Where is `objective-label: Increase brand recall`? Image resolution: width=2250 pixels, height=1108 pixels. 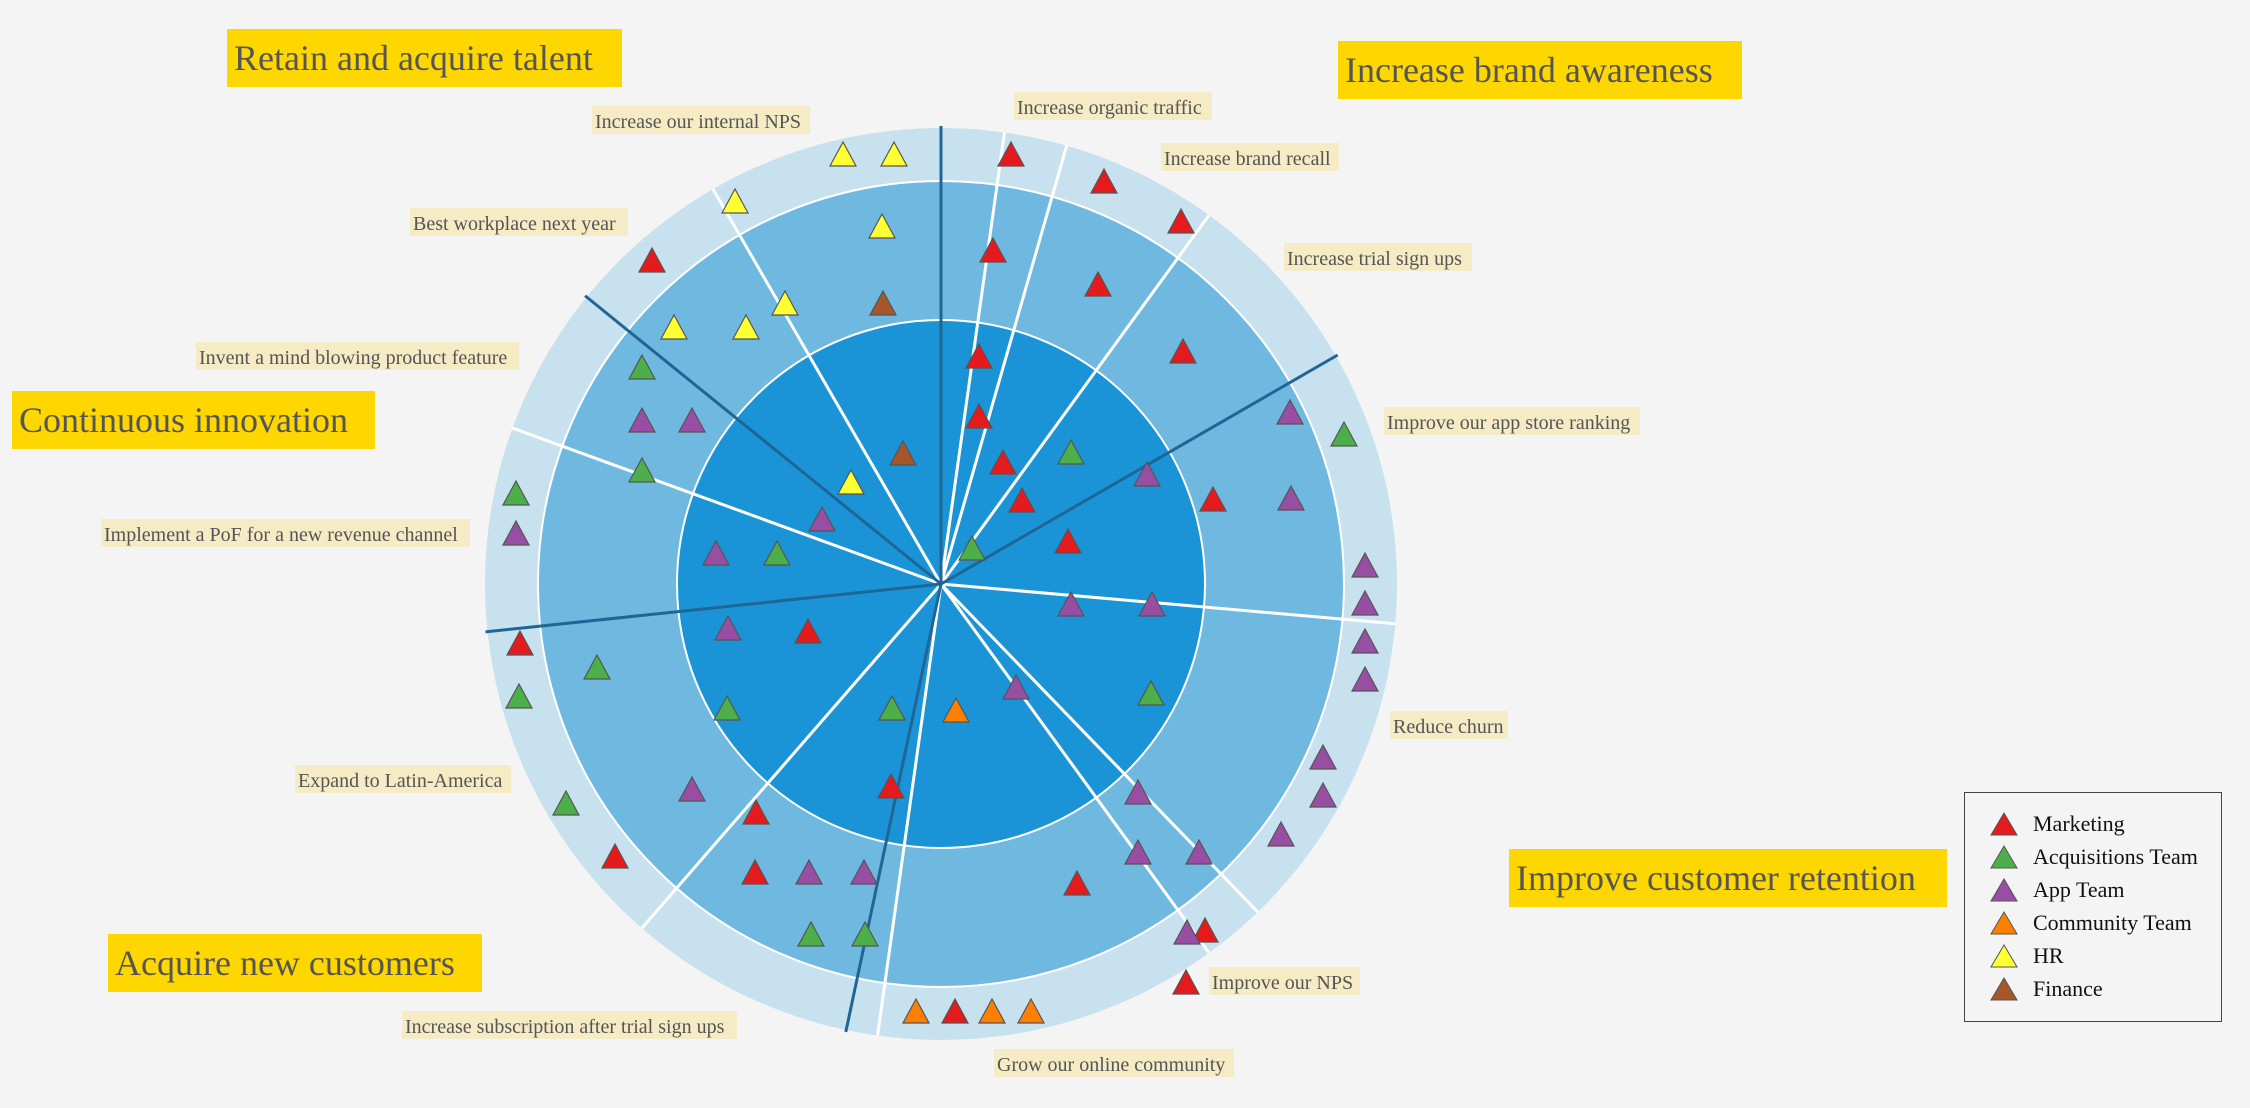 objective-label: Increase brand recall is located at coordinates (1250, 157).